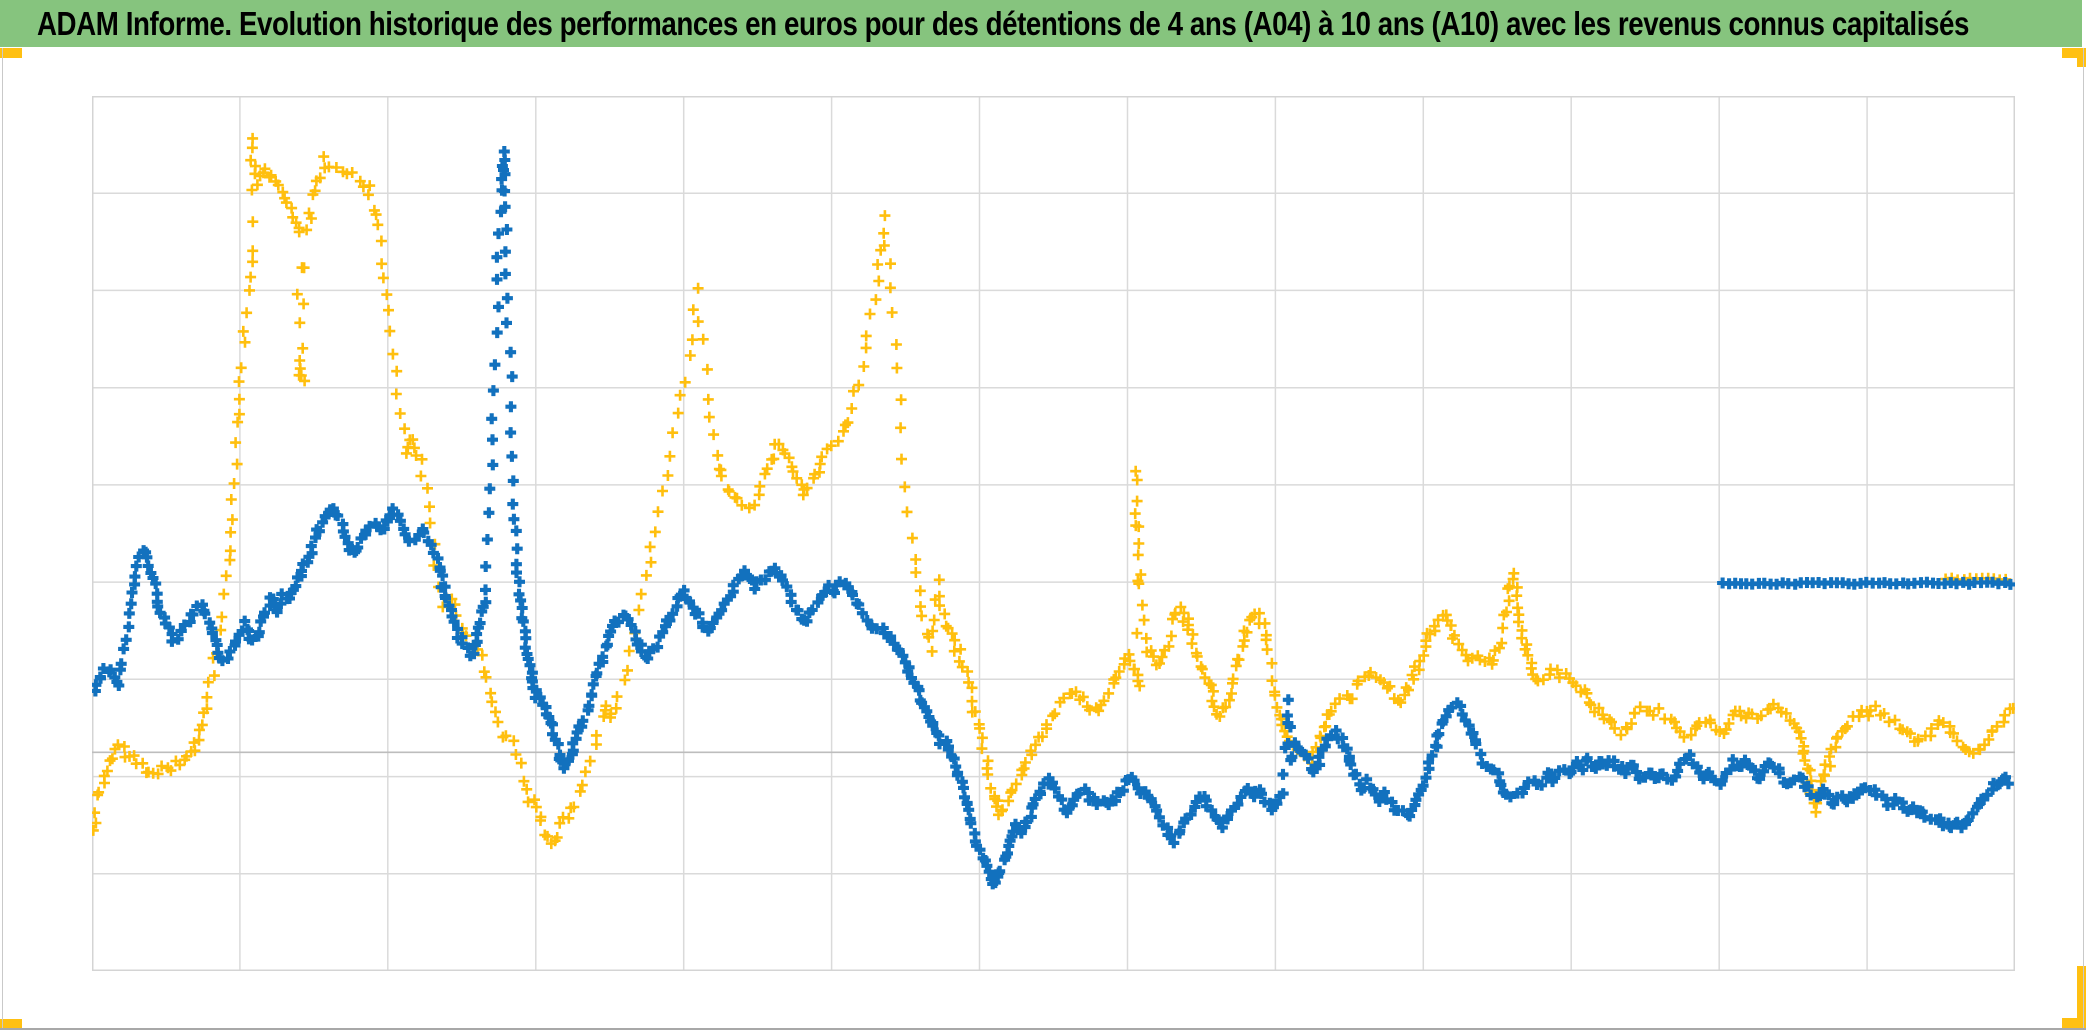 The image size is (2086, 1031). Describe the element at coordinates (2074, 53) in the screenshot. I see `accent-top-right-h` at that location.